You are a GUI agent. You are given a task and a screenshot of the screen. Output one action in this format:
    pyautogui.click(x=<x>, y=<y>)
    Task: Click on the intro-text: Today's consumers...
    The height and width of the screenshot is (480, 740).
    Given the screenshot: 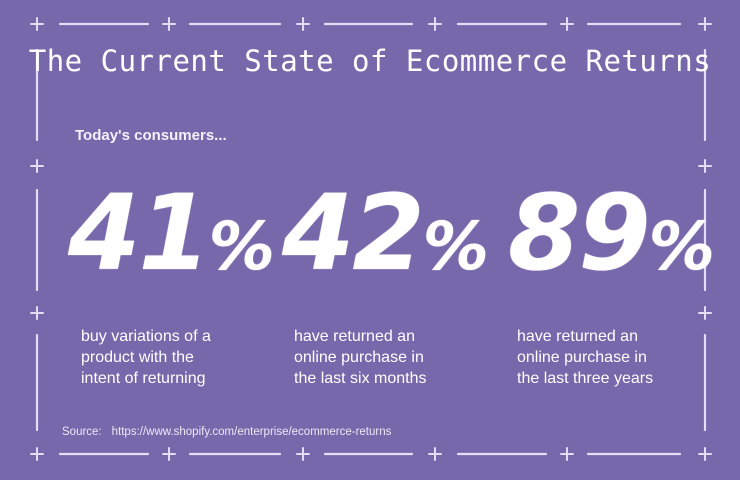 What is the action you would take?
    pyautogui.click(x=151, y=135)
    